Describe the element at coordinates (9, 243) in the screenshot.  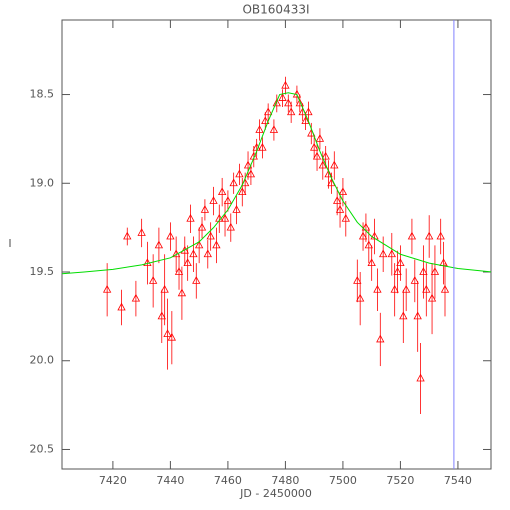
I see `y-axis-label: I` at that location.